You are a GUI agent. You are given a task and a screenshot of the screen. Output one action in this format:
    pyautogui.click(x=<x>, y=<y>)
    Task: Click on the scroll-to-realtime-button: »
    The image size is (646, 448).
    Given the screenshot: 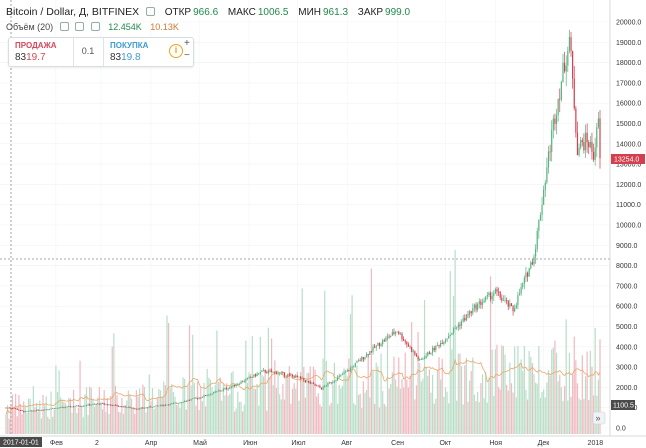 What is the action you would take?
    pyautogui.click(x=599, y=418)
    